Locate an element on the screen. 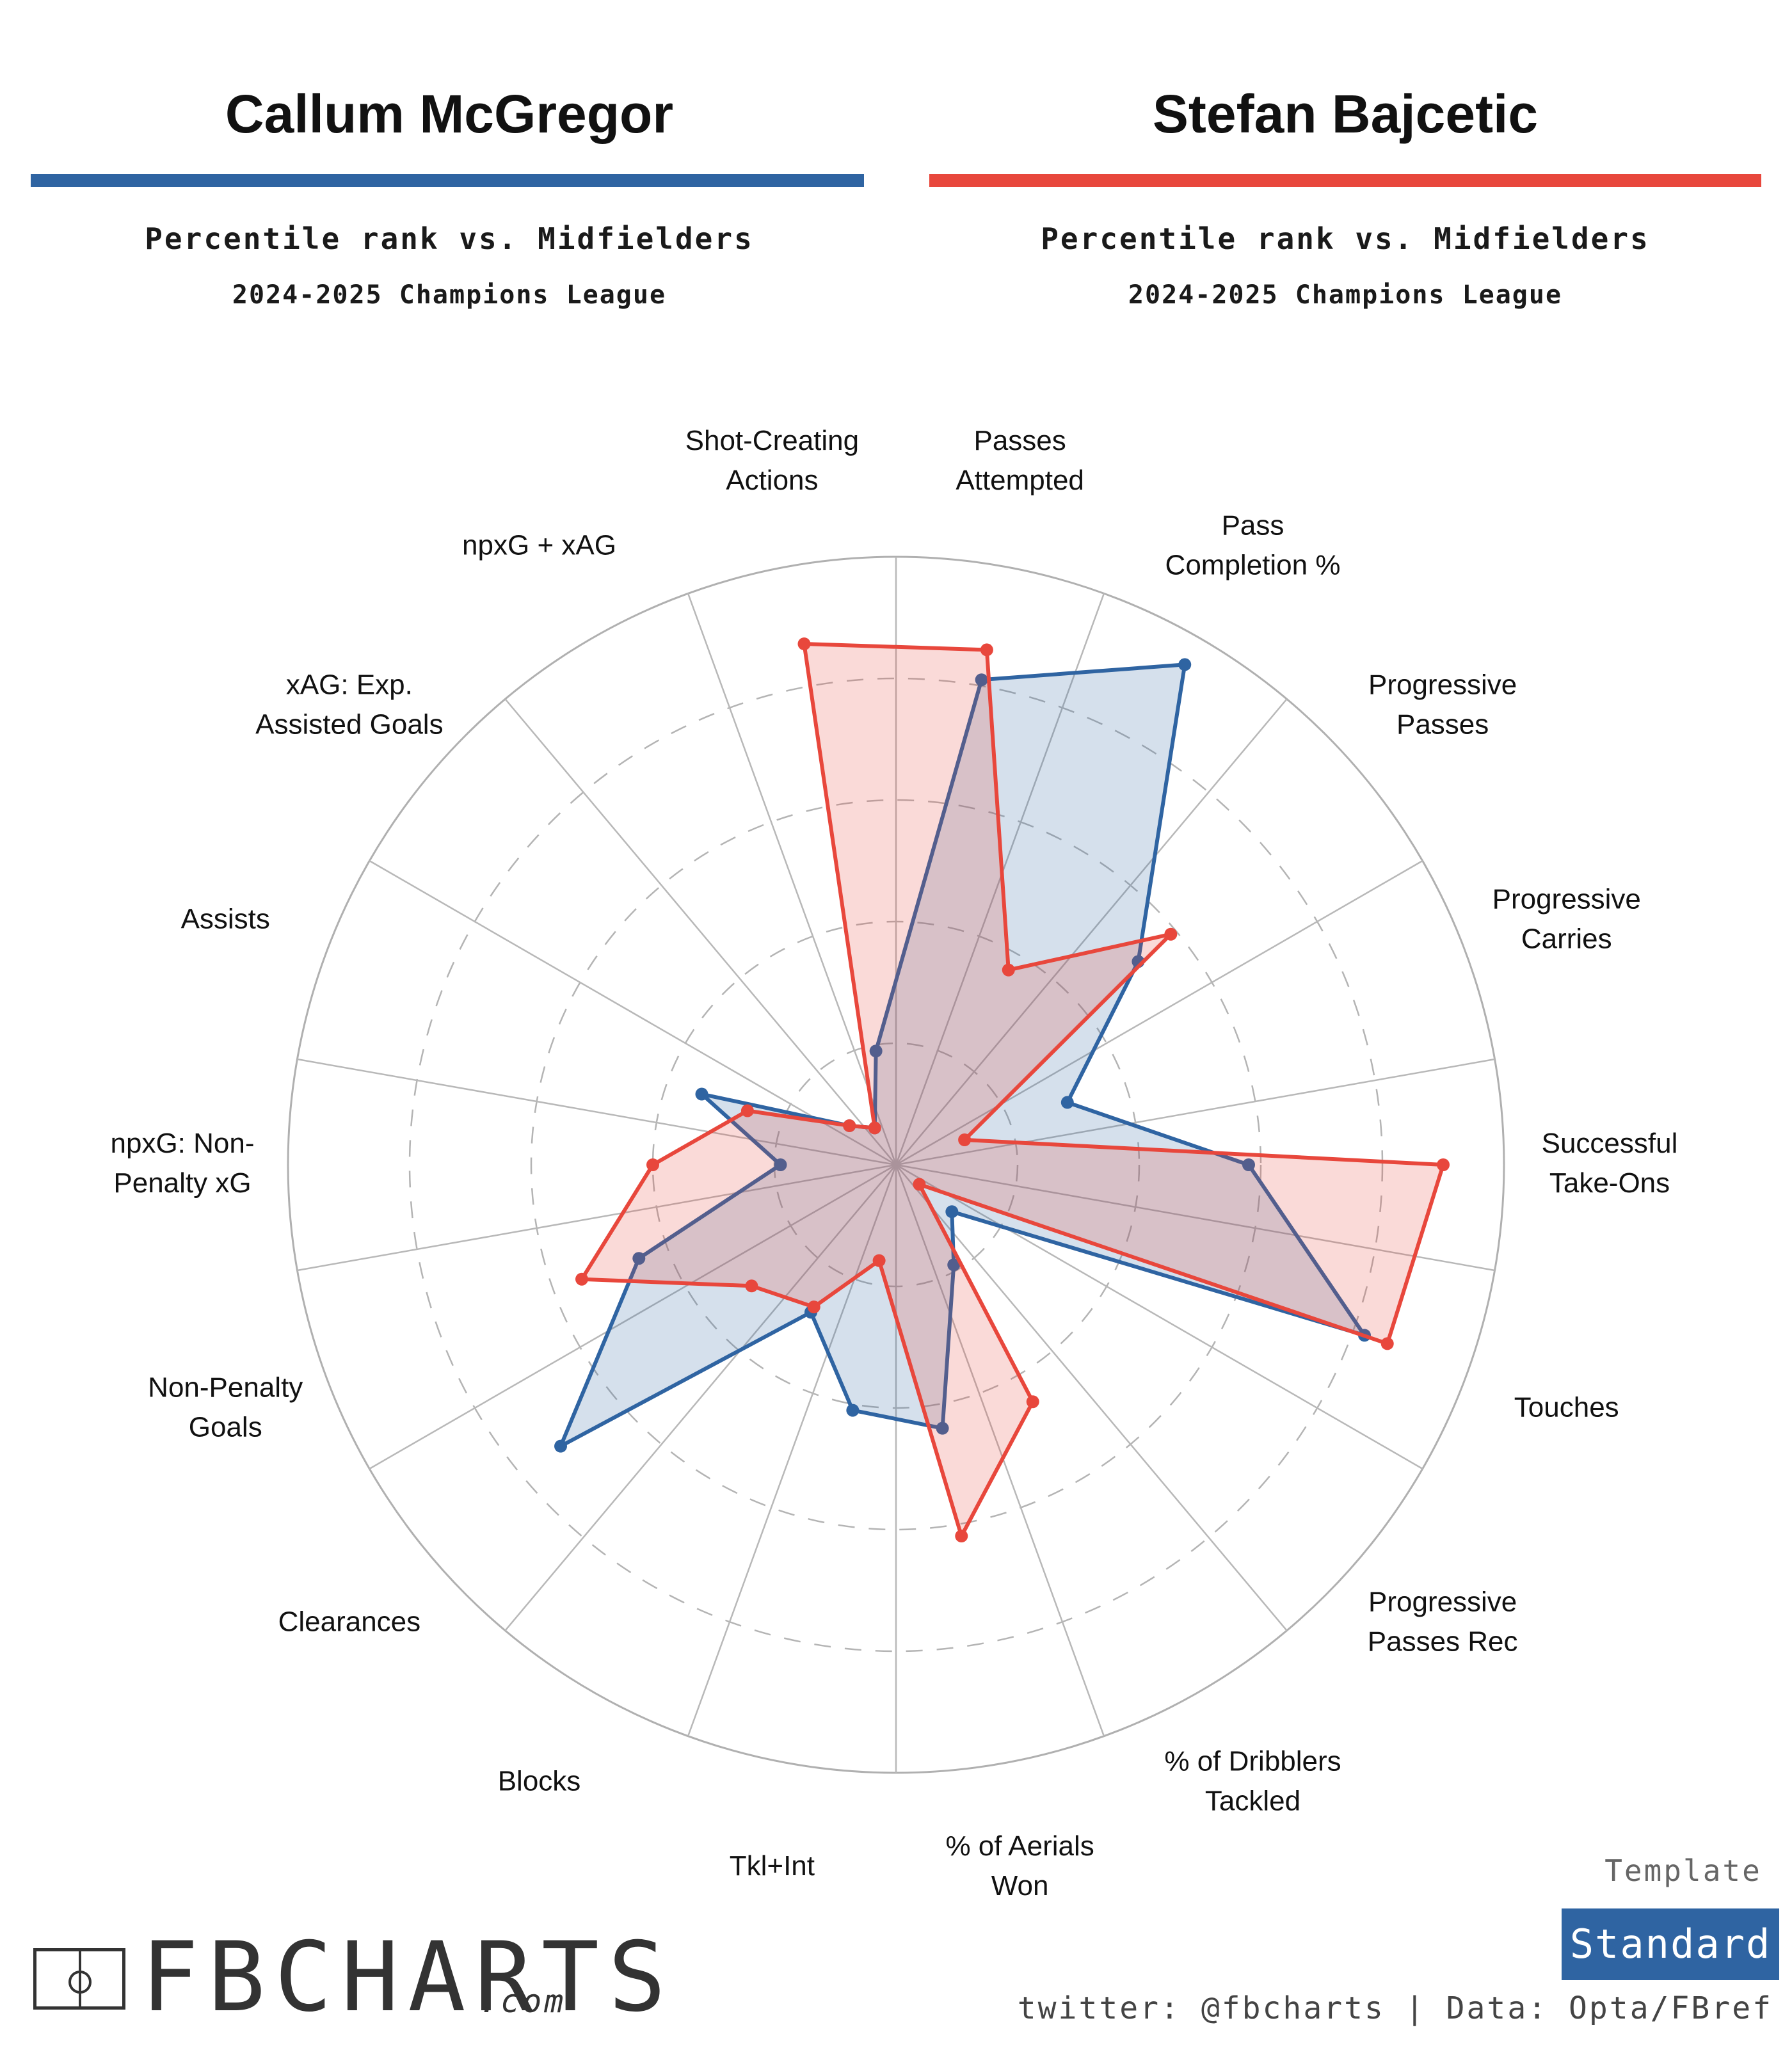  axis-label-11: Clearances is located at coordinates (349, 1621).